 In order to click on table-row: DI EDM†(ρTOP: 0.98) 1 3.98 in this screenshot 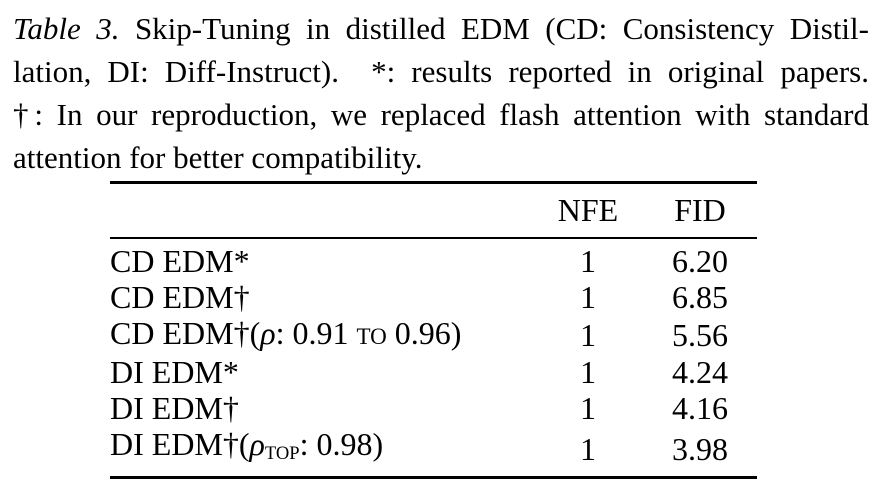, I will do `click(433, 452)`.